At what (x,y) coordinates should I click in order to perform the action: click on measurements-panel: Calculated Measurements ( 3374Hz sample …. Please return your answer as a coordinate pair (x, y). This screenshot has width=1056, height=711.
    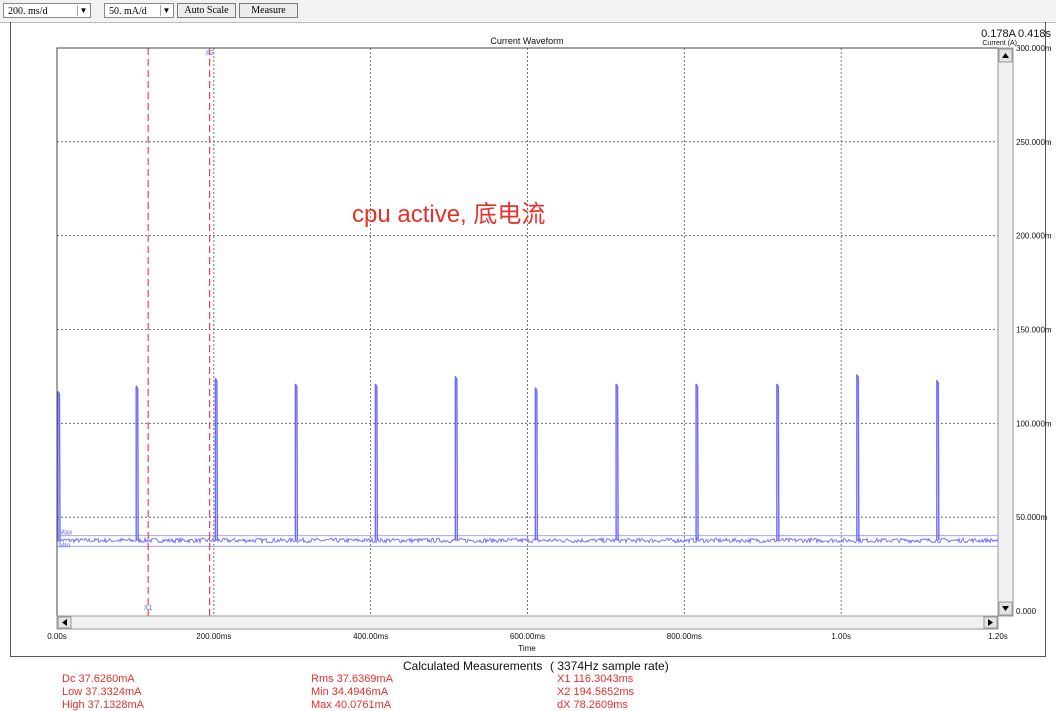
    Looking at the image, I should click on (528, 683).